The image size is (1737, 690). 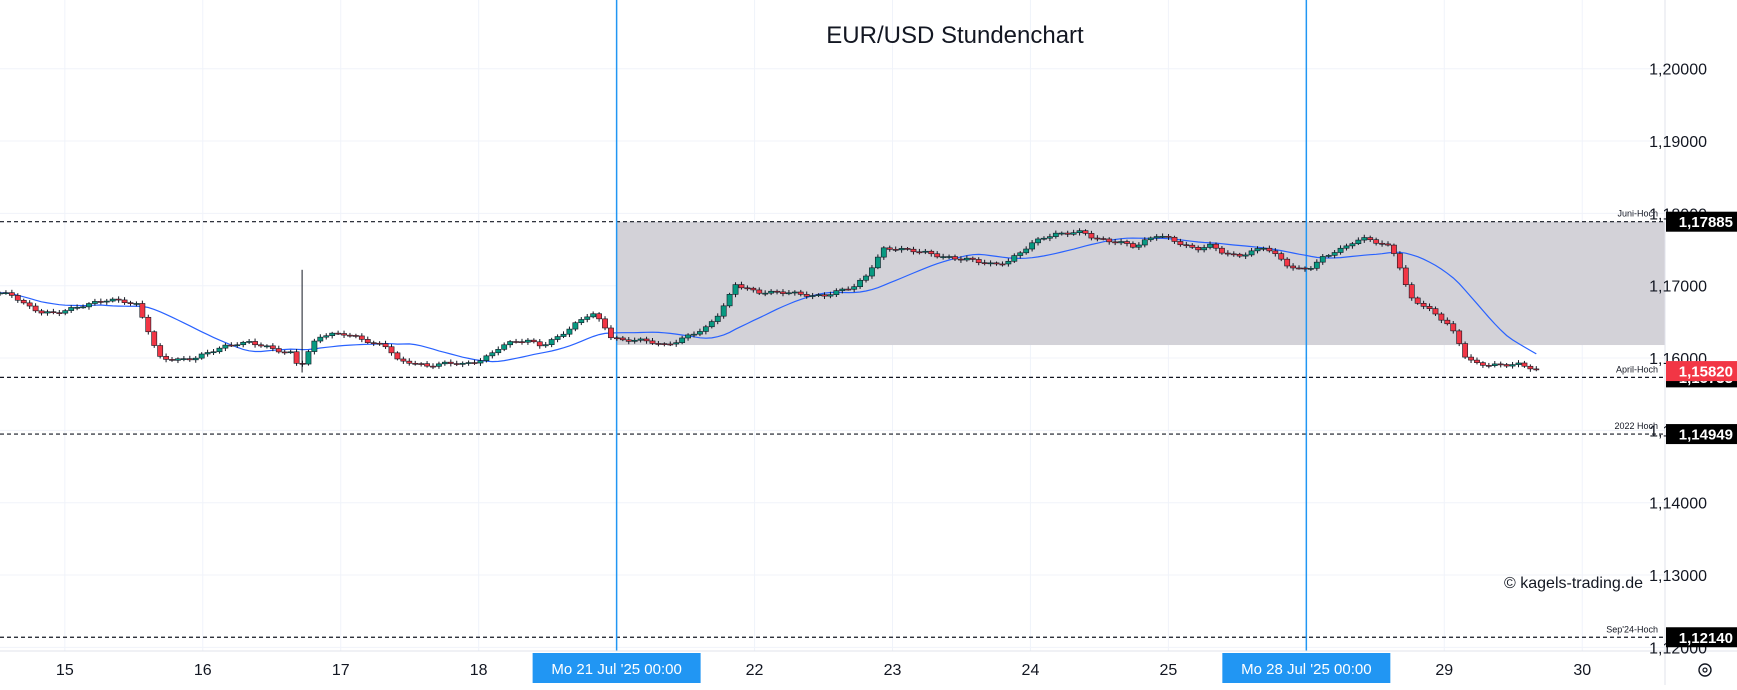 I want to click on level-price-label: 1,14949, so click(x=1706, y=435).